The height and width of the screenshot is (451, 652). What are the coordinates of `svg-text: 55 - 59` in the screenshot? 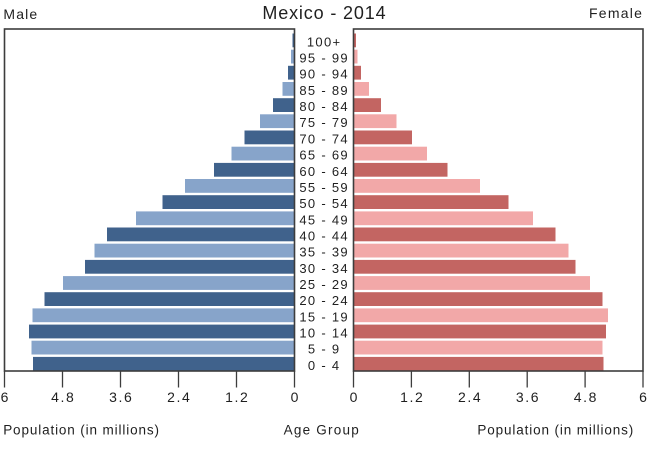 It's located at (324, 187).